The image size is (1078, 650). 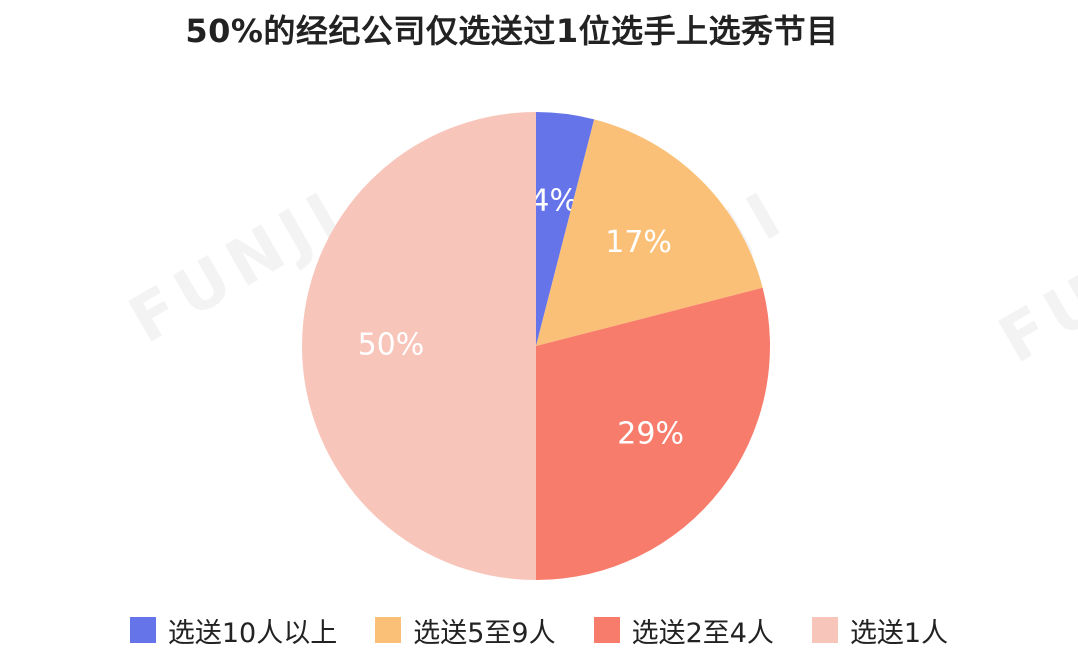 I want to click on pie-slice-label-1: 17%, so click(x=638, y=242).